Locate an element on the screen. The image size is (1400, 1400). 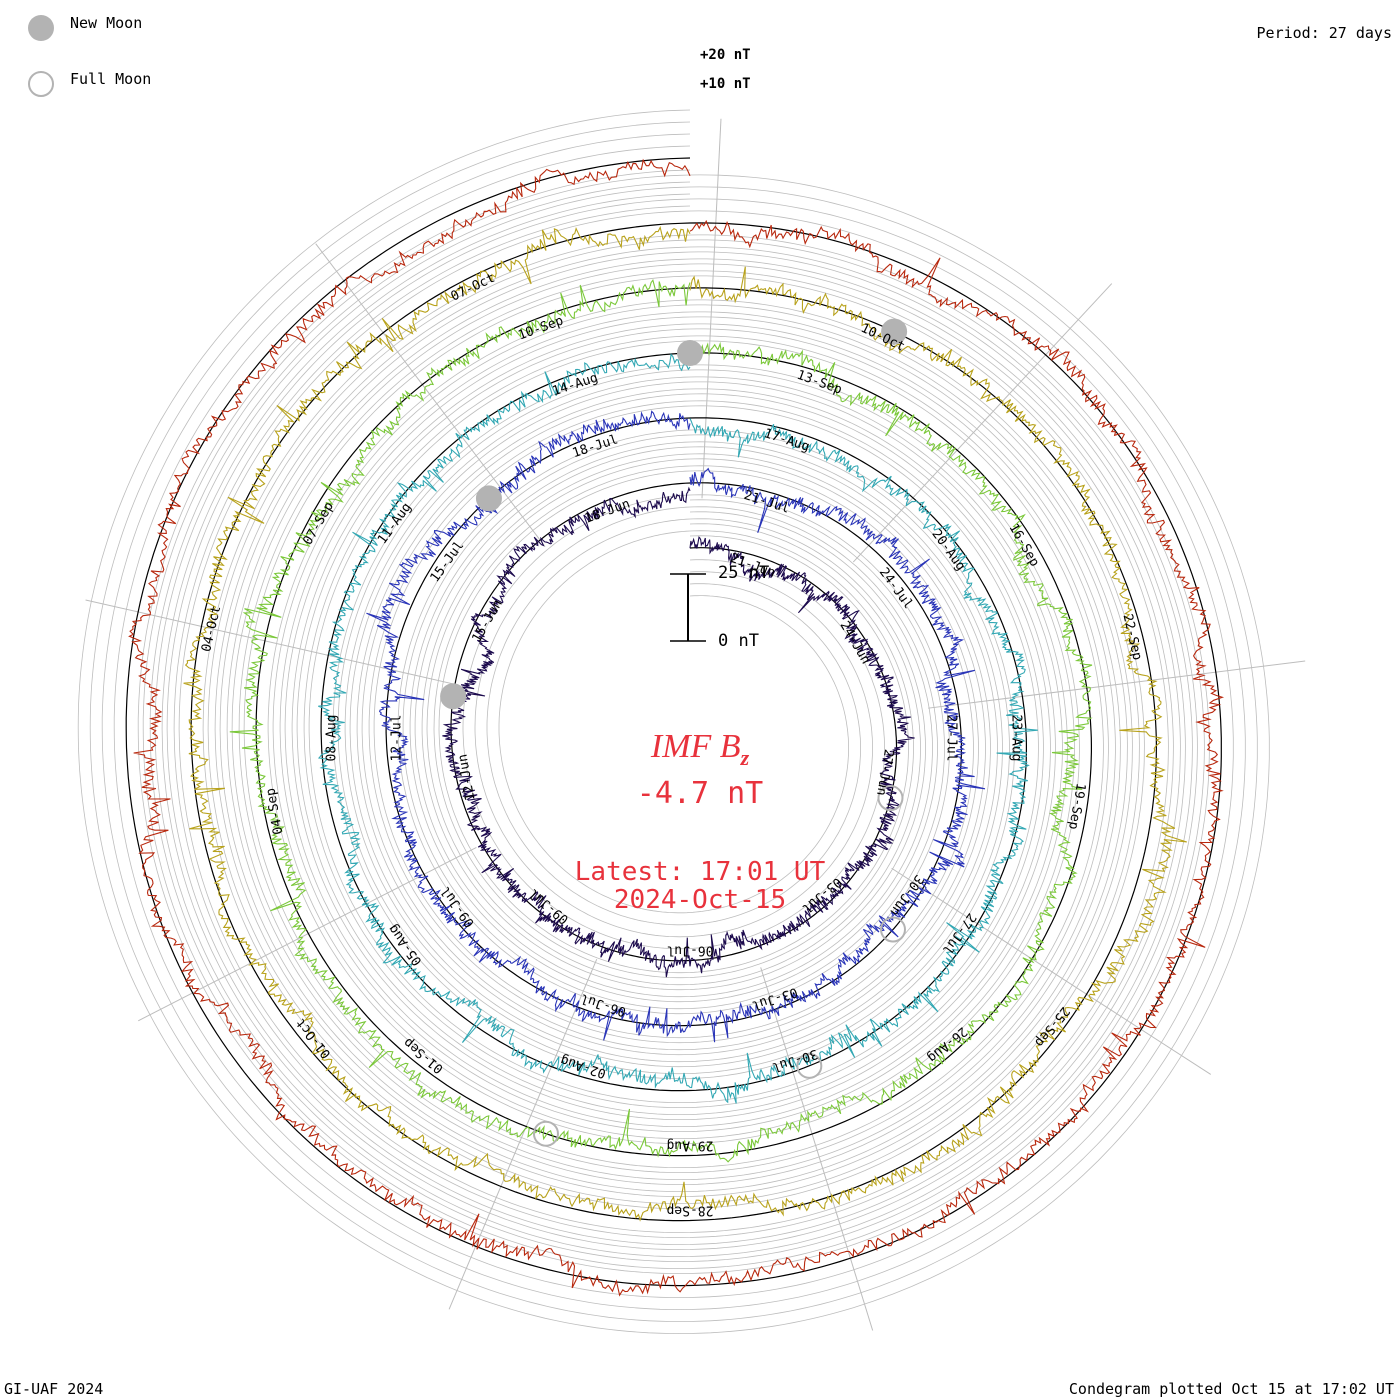
date-label: 07-Sep is located at coordinates (319, 523).